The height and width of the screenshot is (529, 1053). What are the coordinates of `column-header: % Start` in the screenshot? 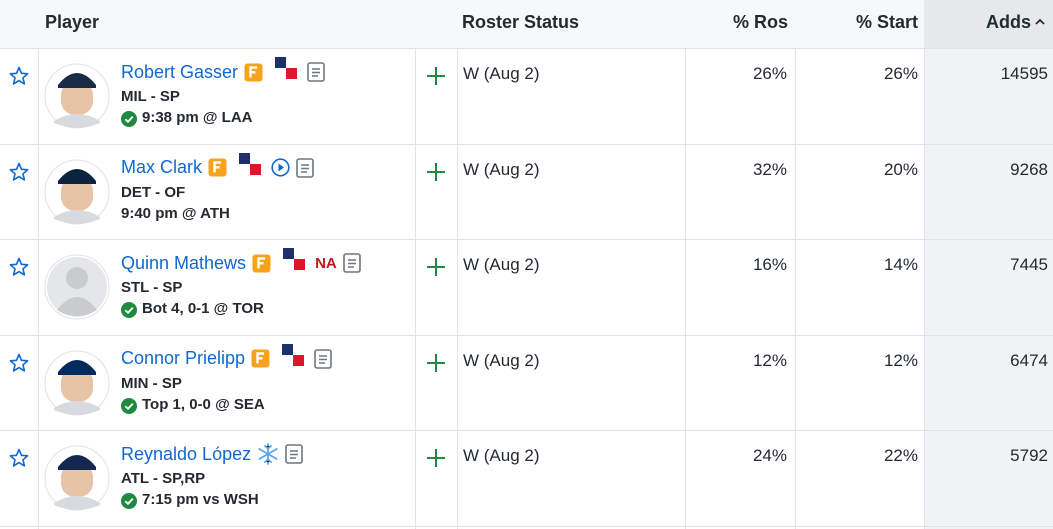 It's located at (886, 22).